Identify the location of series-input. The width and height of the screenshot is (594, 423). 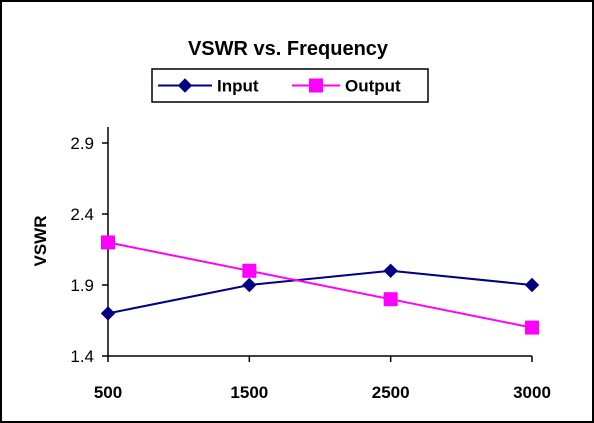
(320, 292).